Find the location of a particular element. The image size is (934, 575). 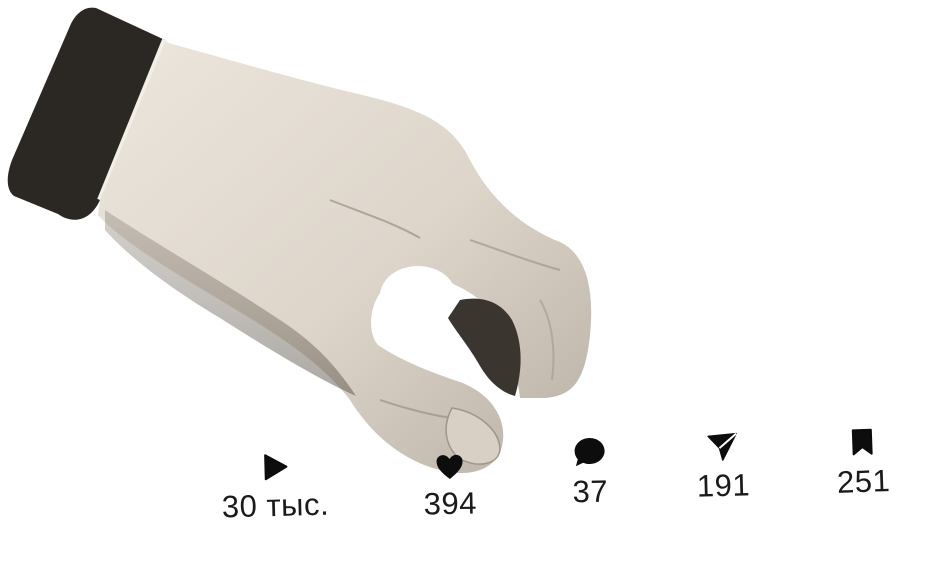

likes-stat: 394 is located at coordinates (449, 487).